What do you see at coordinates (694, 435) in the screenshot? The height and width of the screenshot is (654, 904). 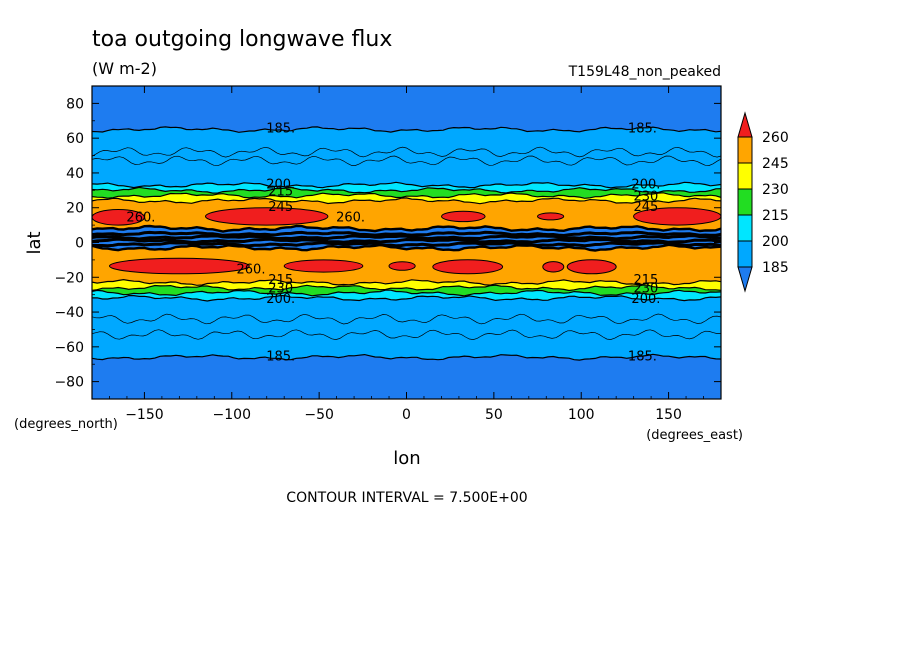 I see `x-unit-label: (degrees_east)` at bounding box center [694, 435].